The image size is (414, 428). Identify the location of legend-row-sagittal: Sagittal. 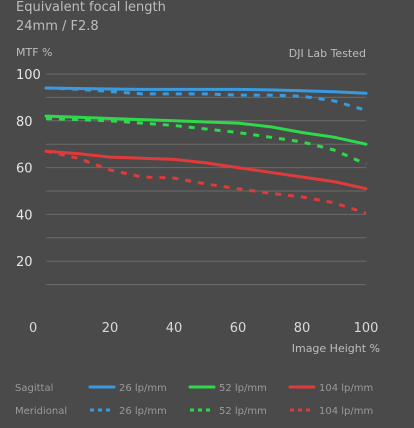
(34, 388).